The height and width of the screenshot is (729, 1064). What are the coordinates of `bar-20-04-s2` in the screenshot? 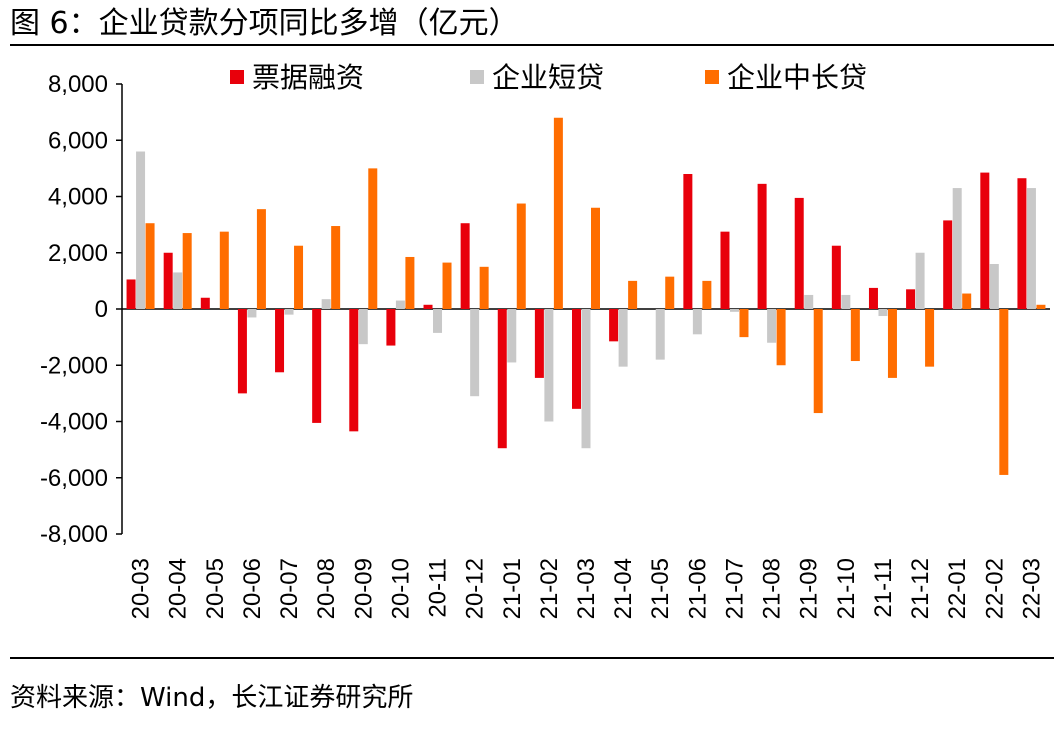 It's located at (178, 290).